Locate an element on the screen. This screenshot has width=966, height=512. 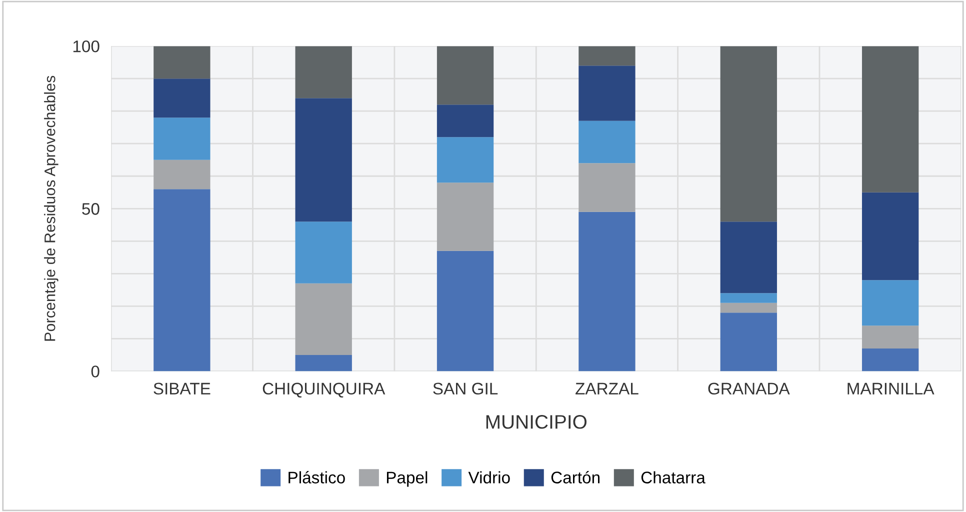
x-tick-label: GRANADA is located at coordinates (749, 388).